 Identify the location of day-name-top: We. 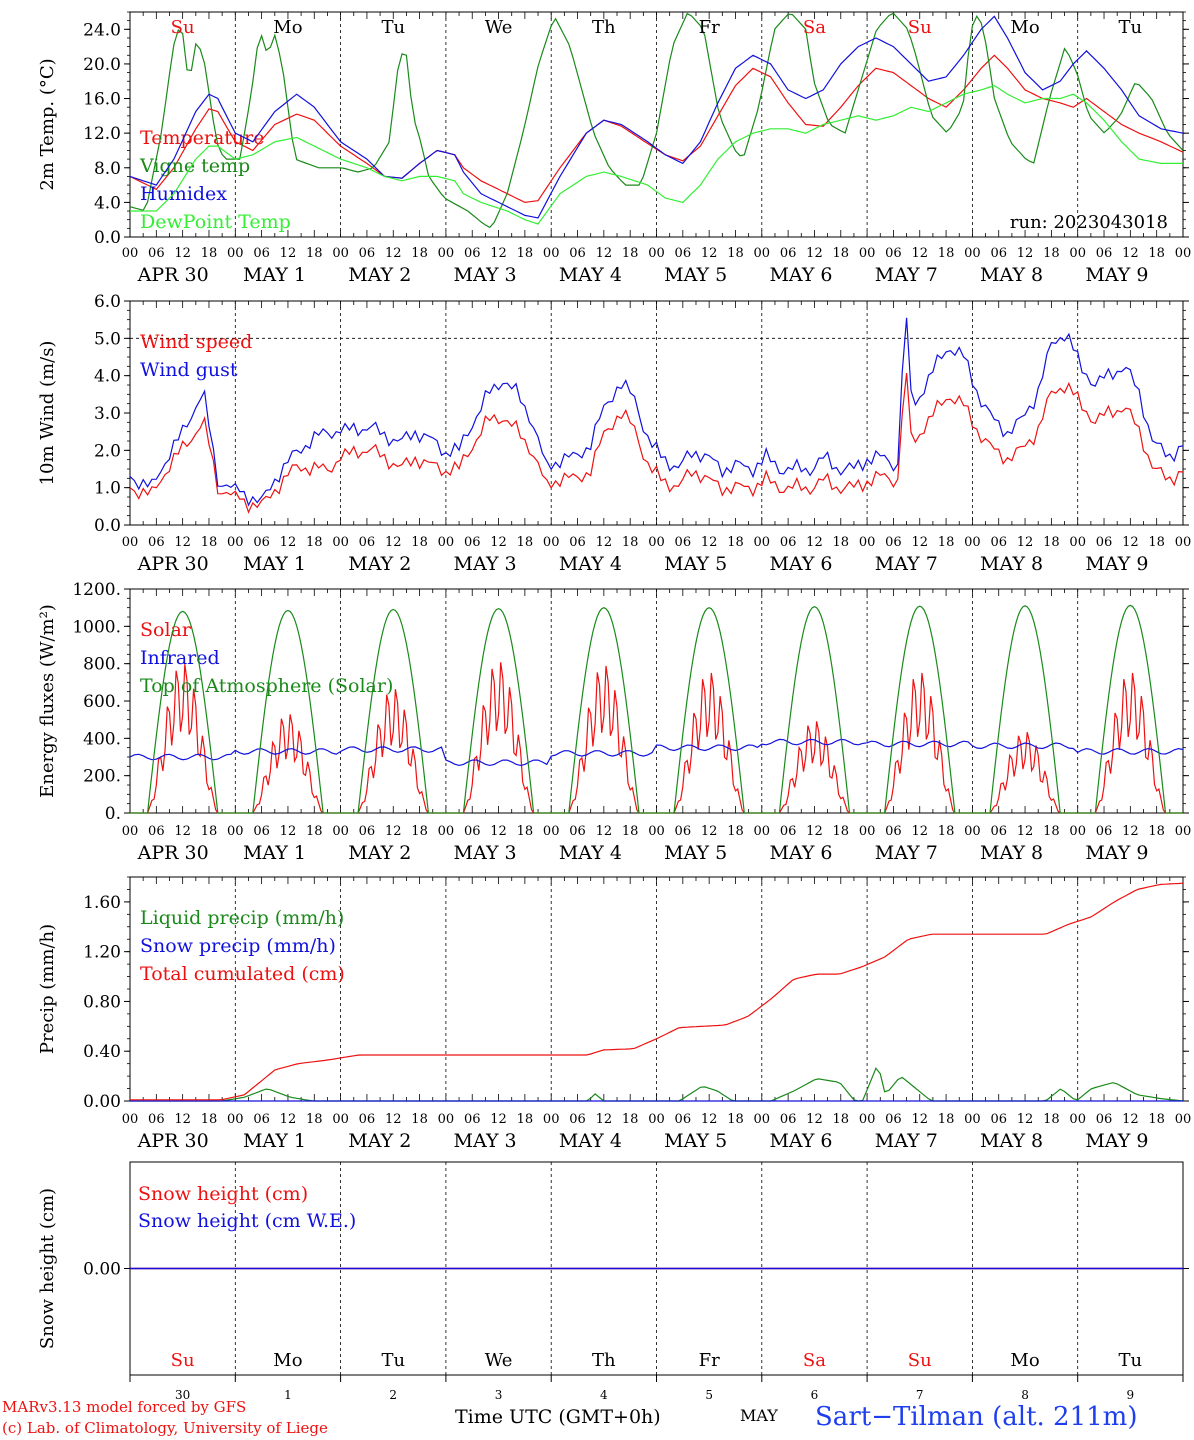
(499, 27).